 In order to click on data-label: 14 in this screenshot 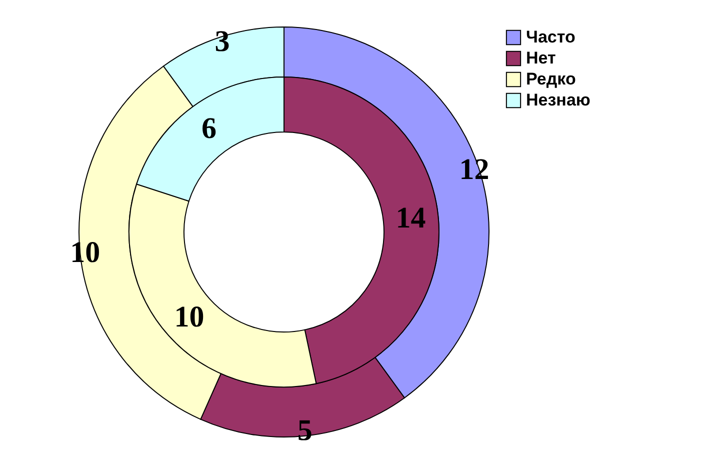, I will do `click(411, 218)`.